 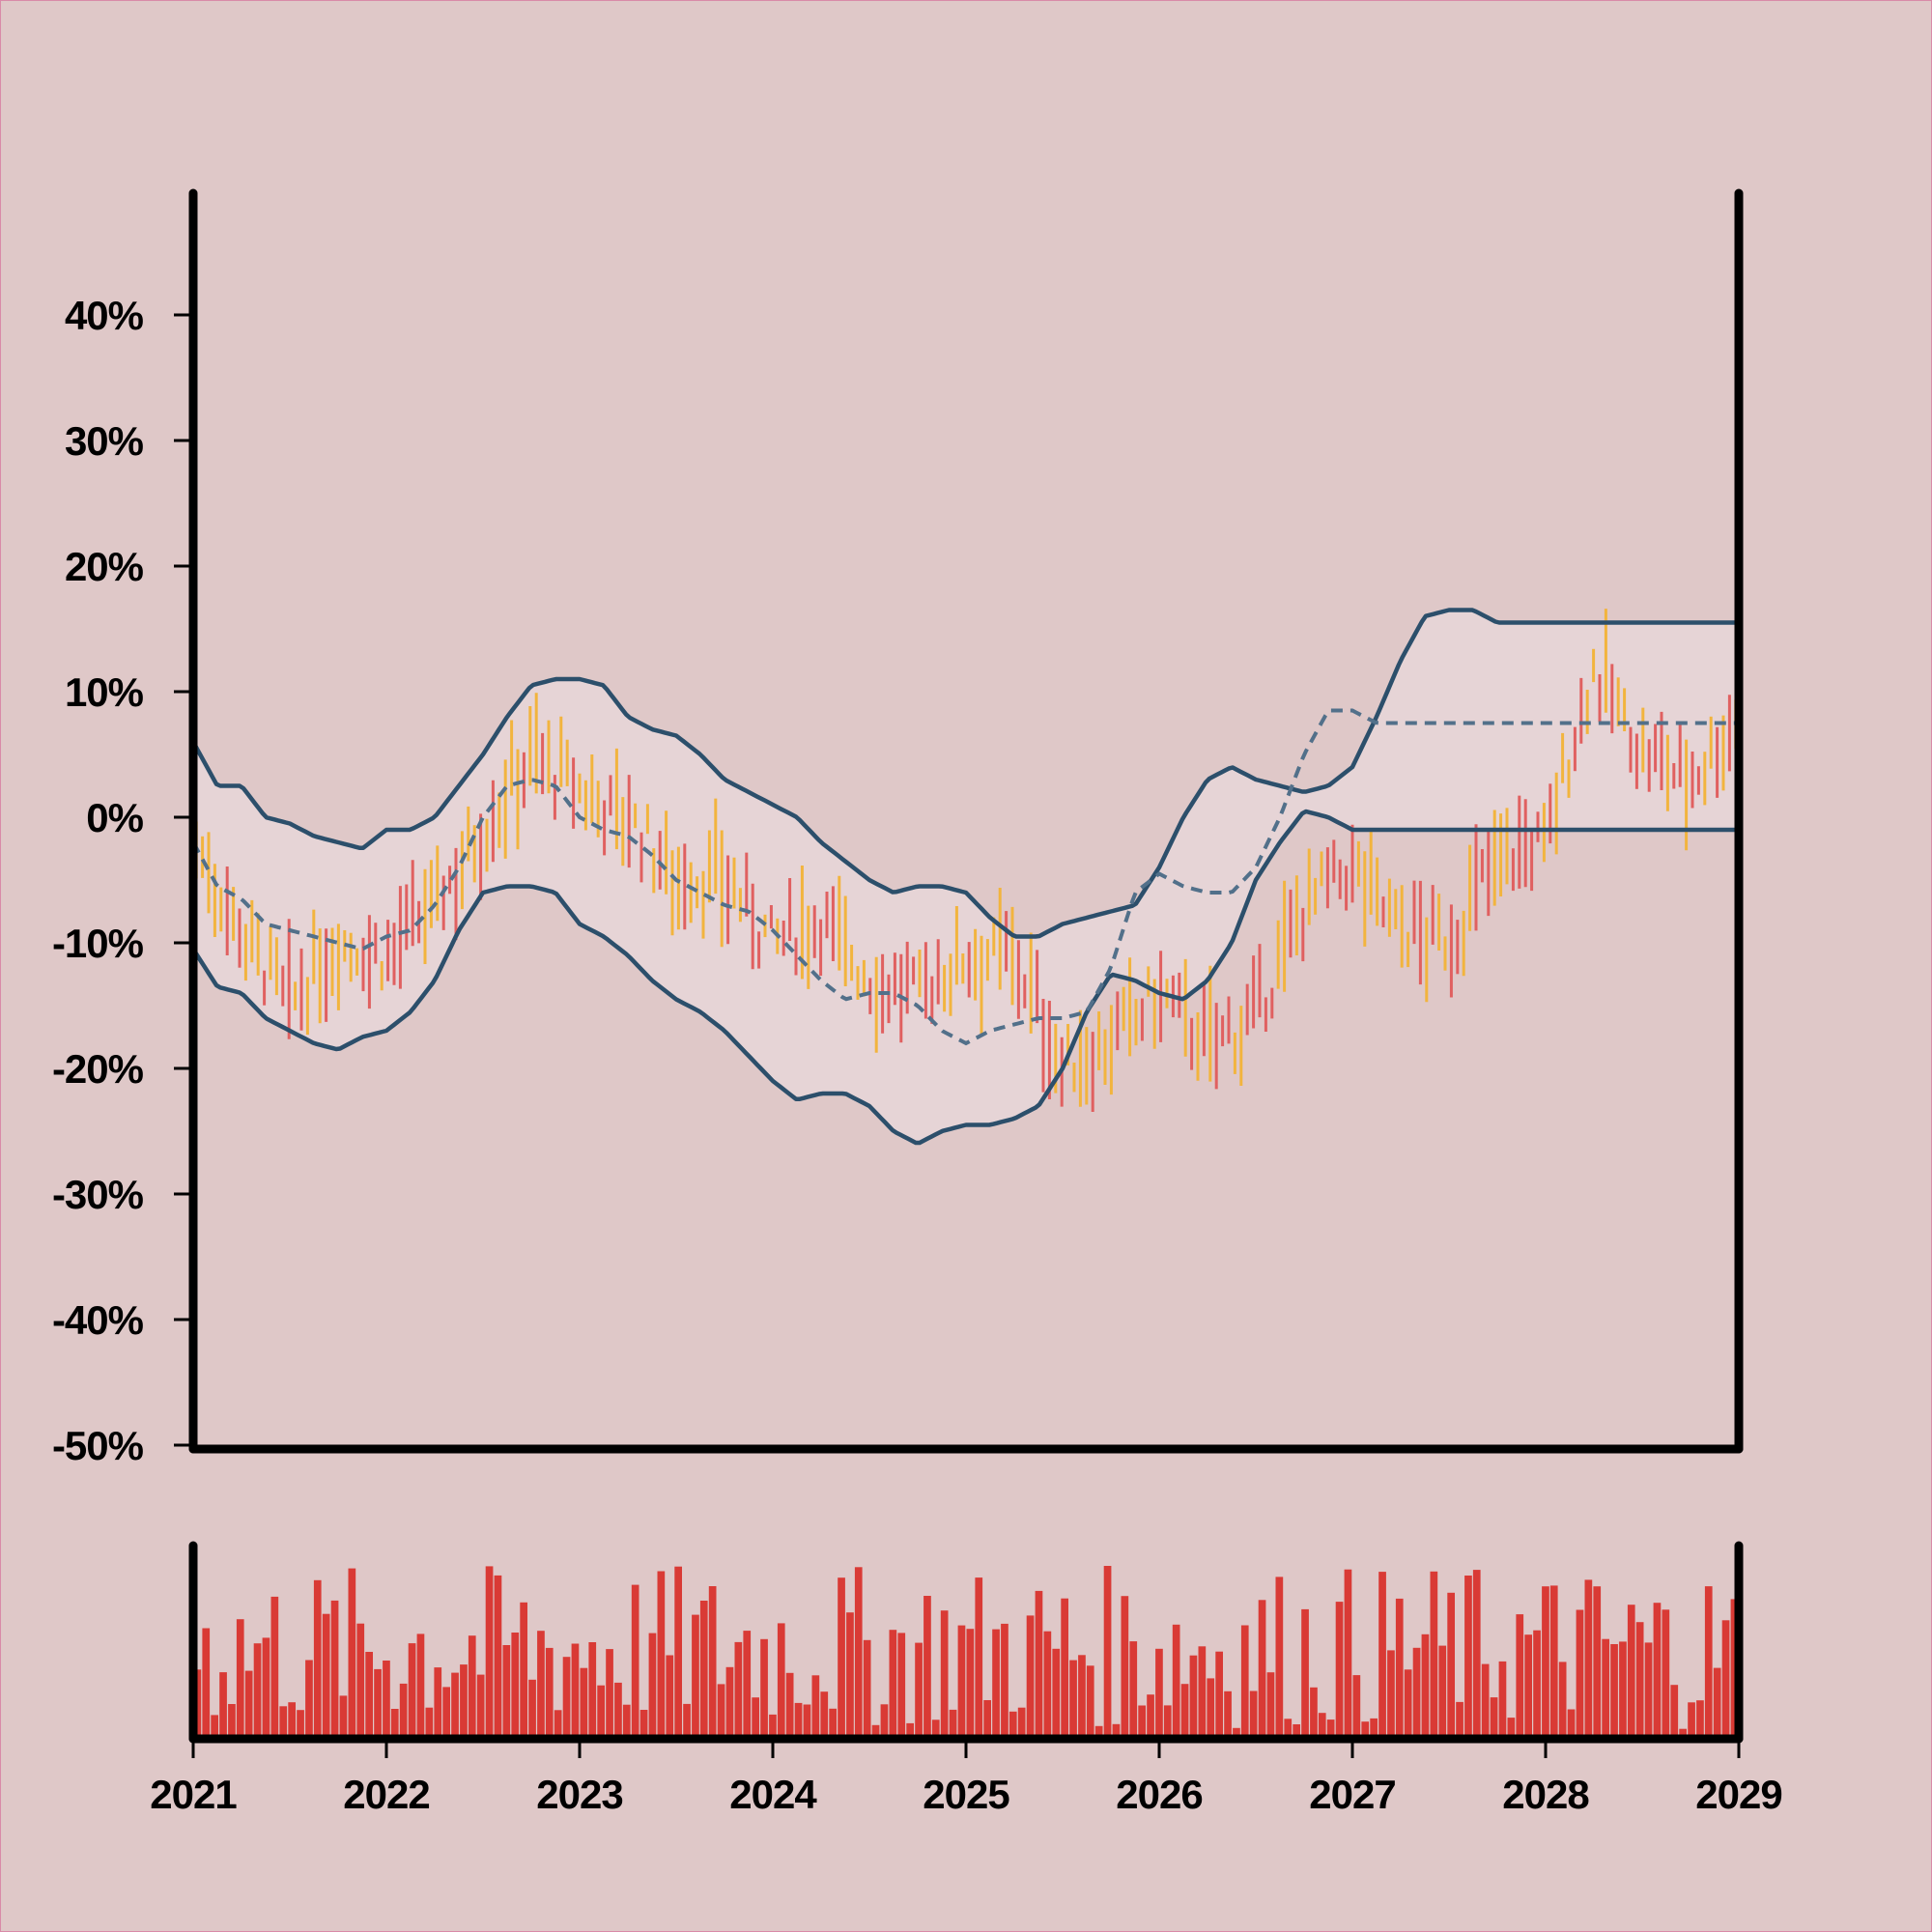 I want to click on x-tick-label: 2022, so click(x=386, y=1794).